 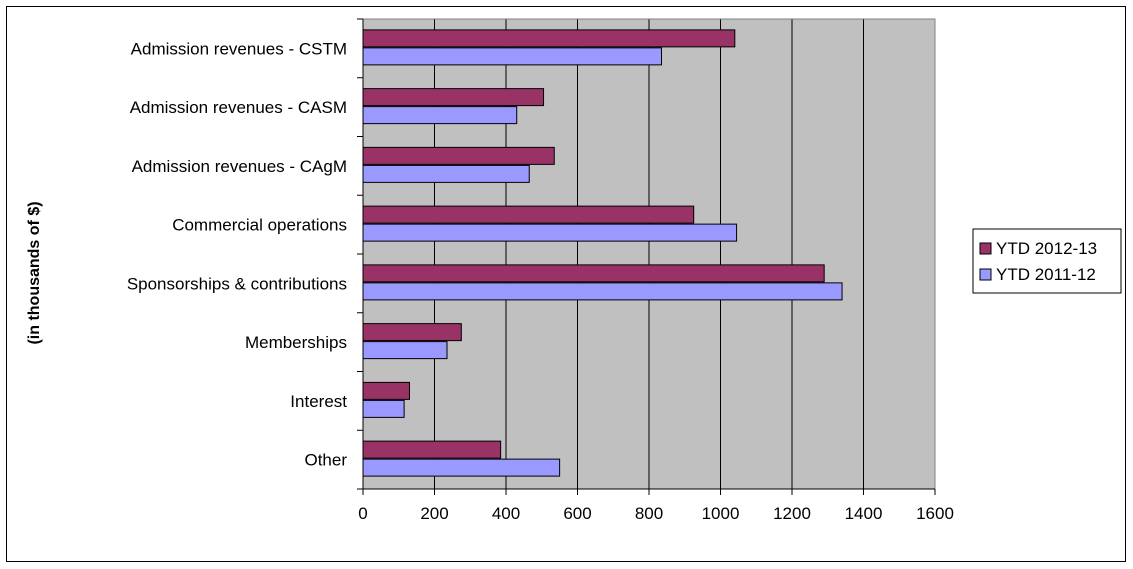 I want to click on x-tick-label-600: 600, so click(x=577, y=513).